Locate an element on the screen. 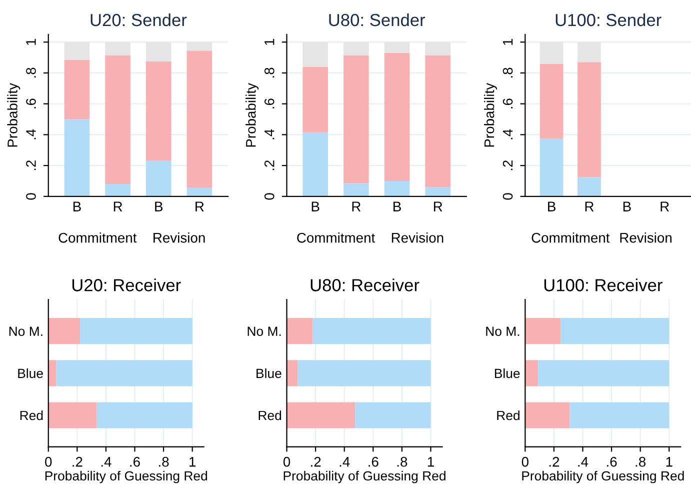 Image resolution: width=691 pixels, height=491 pixels. chart-title: U80: Sender is located at coordinates (377, 19).